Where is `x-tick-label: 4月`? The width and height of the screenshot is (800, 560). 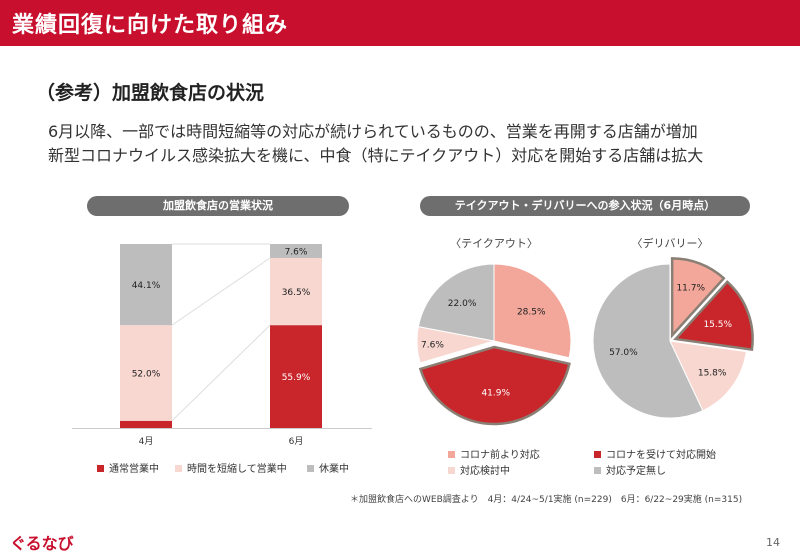 x-tick-label: 4月 is located at coordinates (146, 441).